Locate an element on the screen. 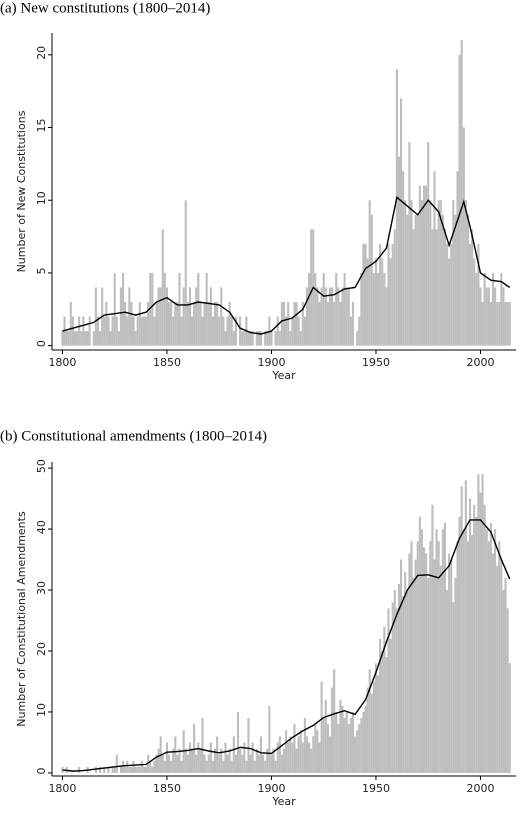  x-tick-label: 1900 is located at coordinates (271, 788).